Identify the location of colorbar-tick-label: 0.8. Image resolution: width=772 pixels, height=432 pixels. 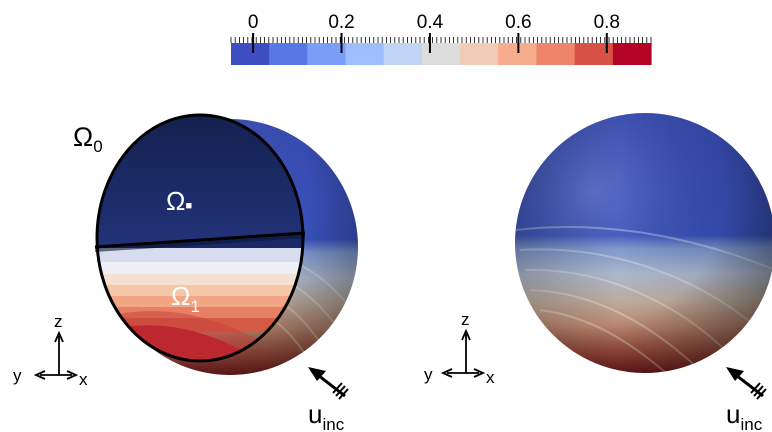
(607, 22).